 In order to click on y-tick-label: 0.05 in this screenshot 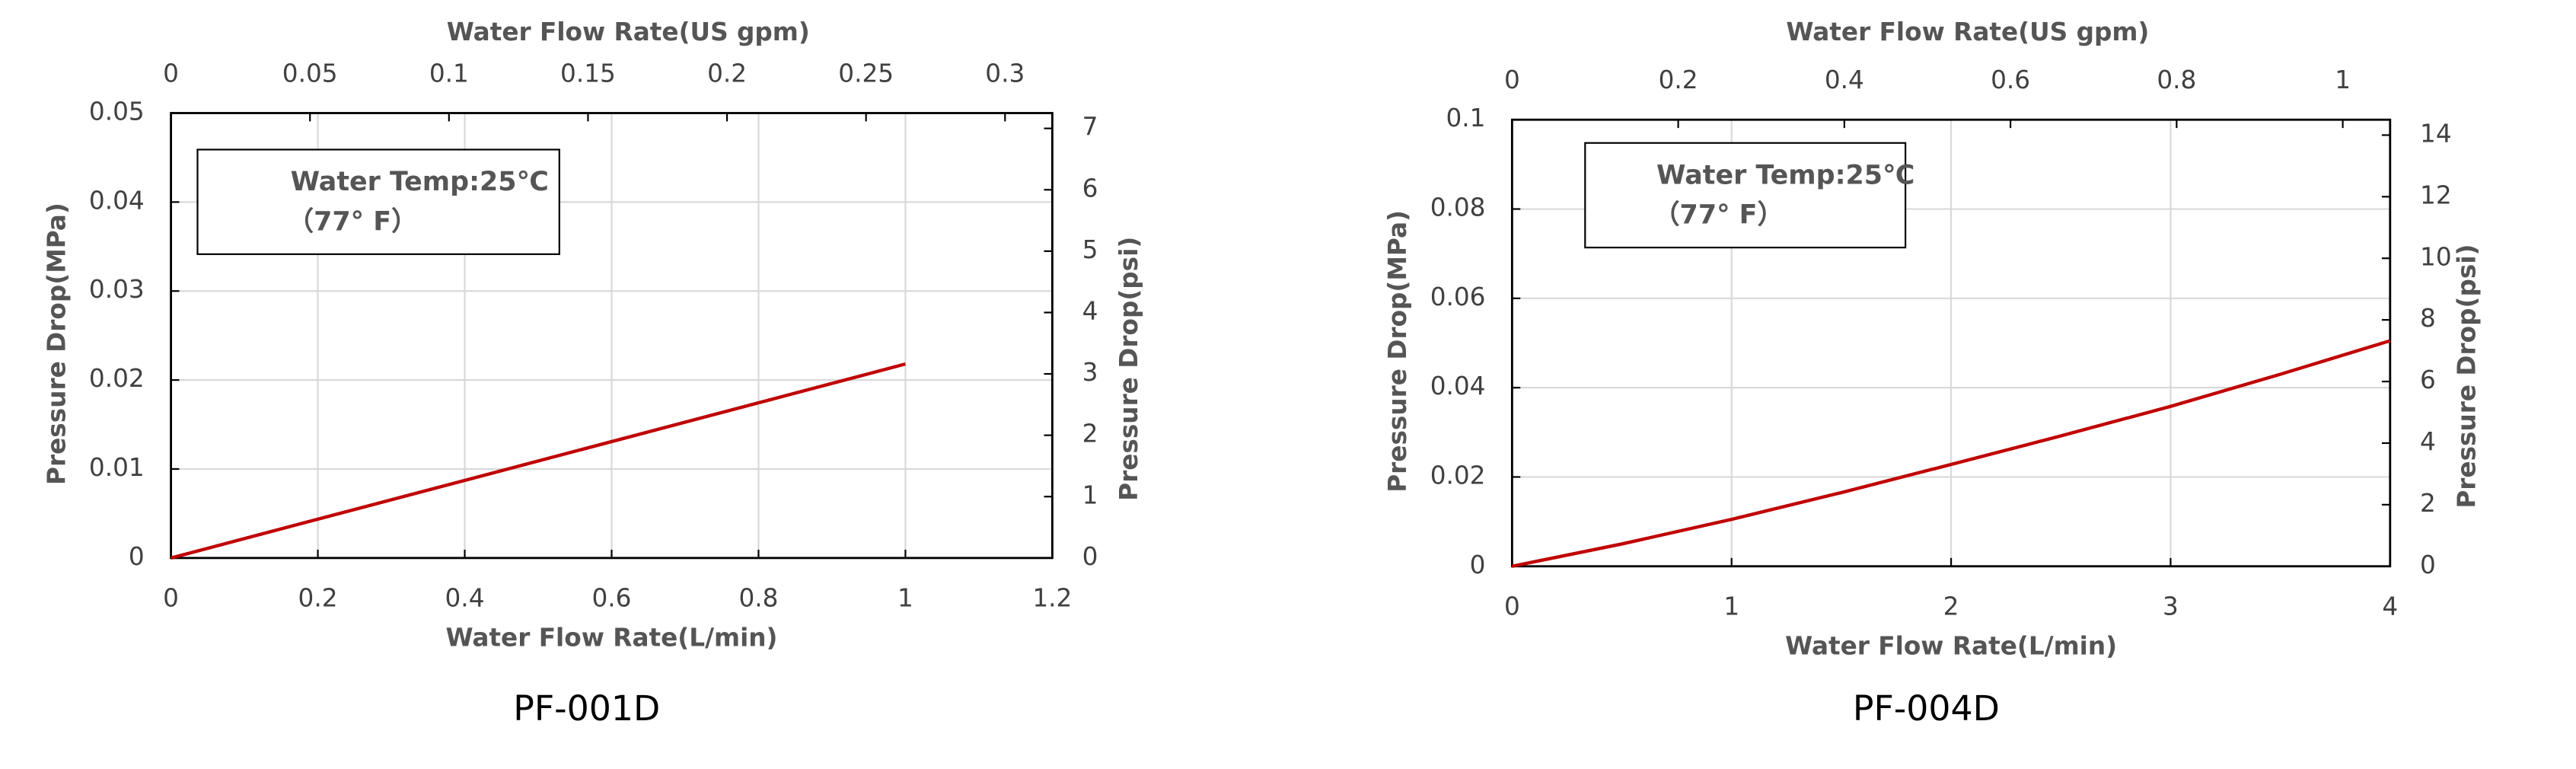, I will do `click(117, 111)`.